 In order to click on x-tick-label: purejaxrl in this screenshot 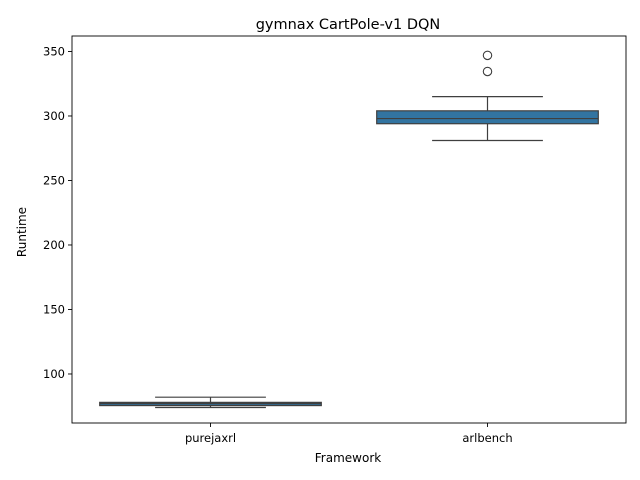, I will do `click(210, 438)`.